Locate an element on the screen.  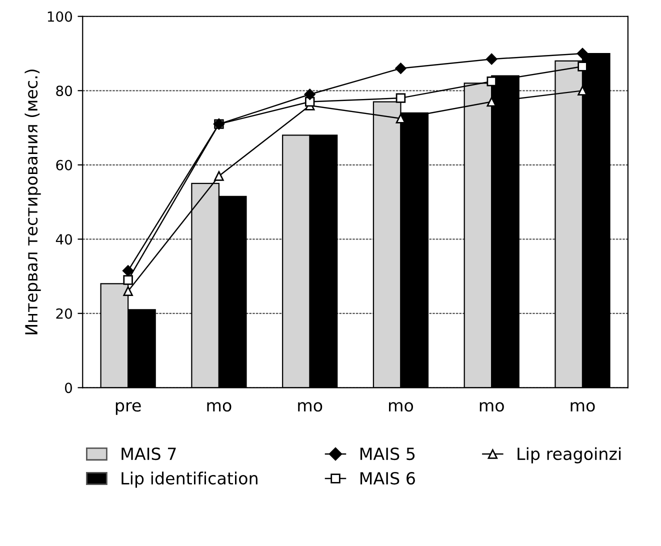
legend-label: Lip reagoinzi is located at coordinates (569, 455).